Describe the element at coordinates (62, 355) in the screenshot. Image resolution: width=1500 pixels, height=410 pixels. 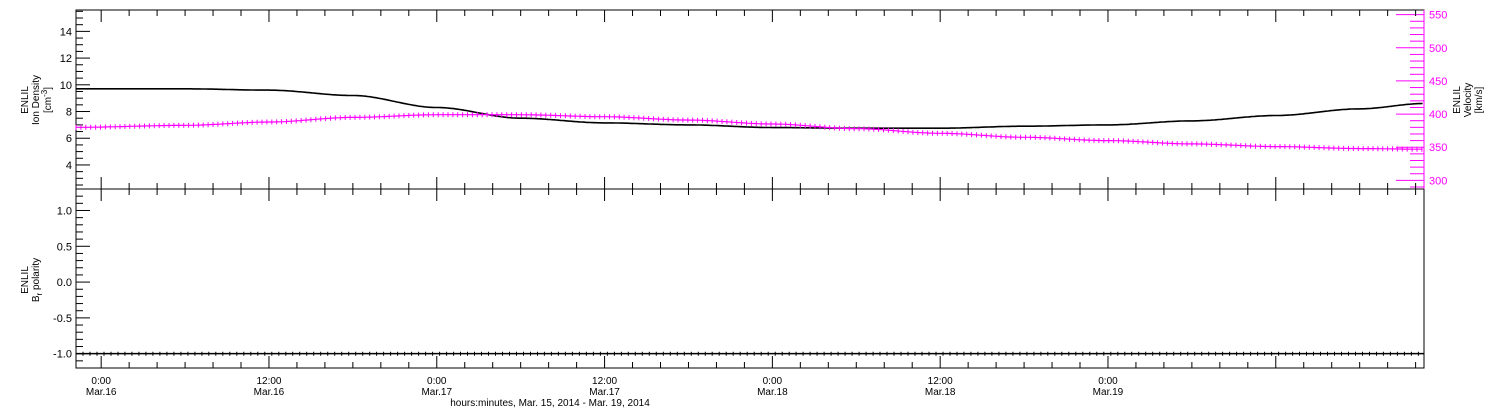
I see `bottom-left-tick-label: -1.0` at that location.